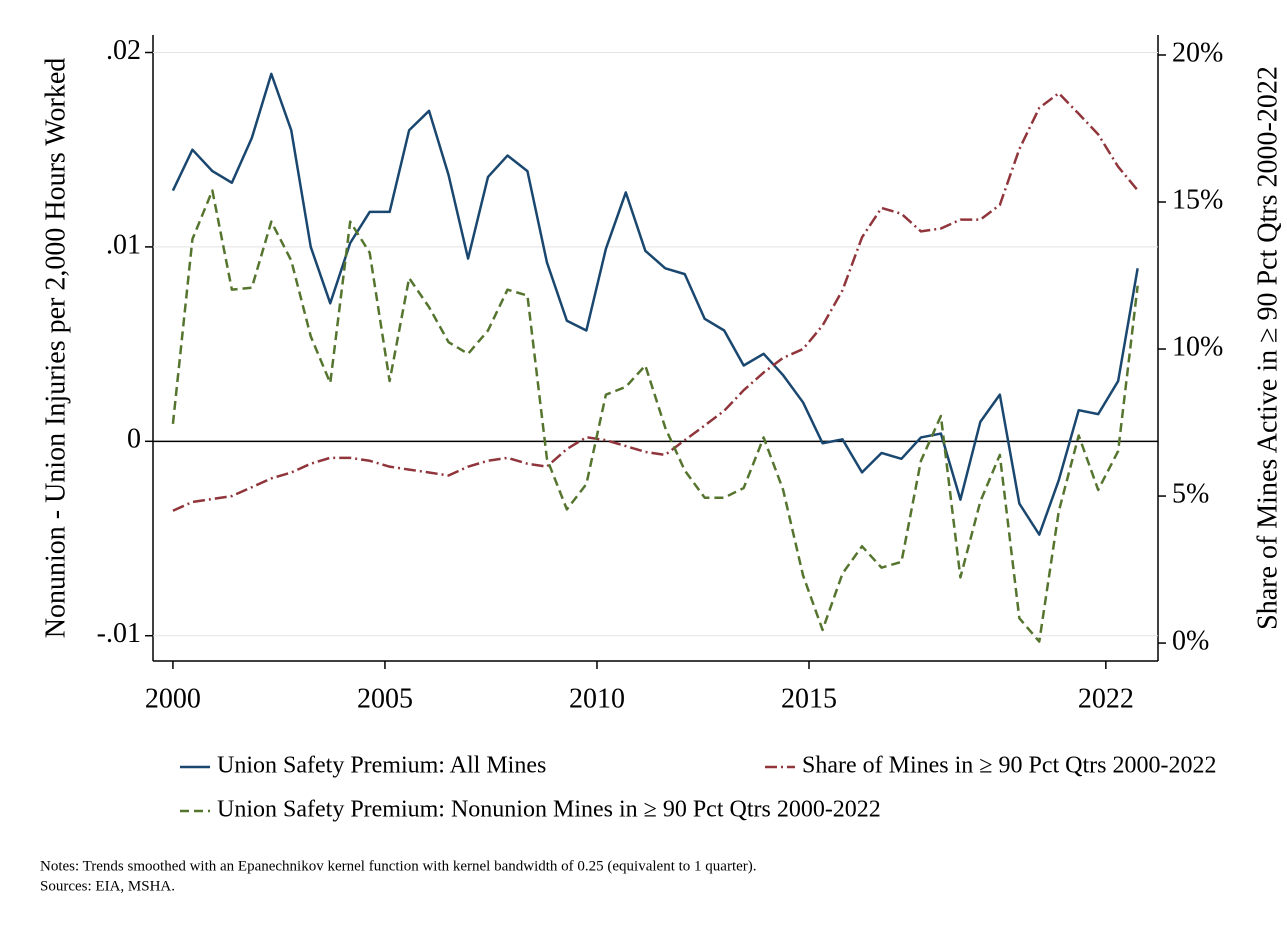  I want to click on y-tick-label: -.01, so click(119, 633).